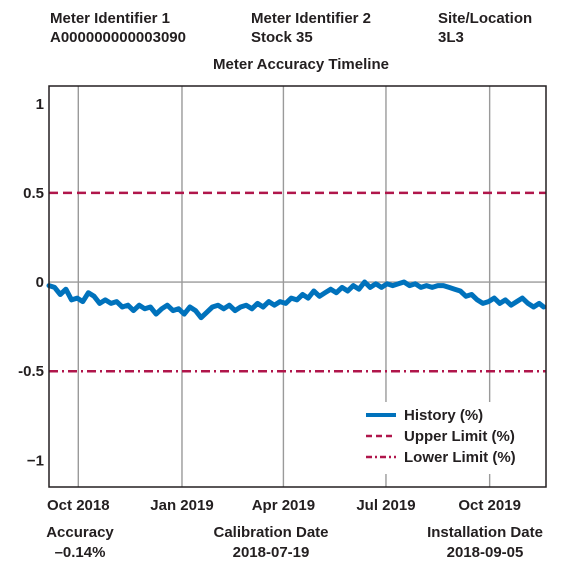 The width and height of the screenshot is (562, 569). What do you see at coordinates (282, 37) in the screenshot?
I see `meter-identifier-2-value: Stock 35` at bounding box center [282, 37].